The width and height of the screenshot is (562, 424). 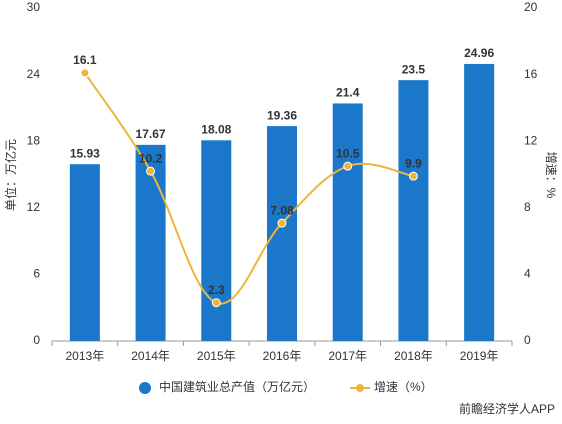 I want to click on y-tick-label: 12, so click(x=34, y=207).